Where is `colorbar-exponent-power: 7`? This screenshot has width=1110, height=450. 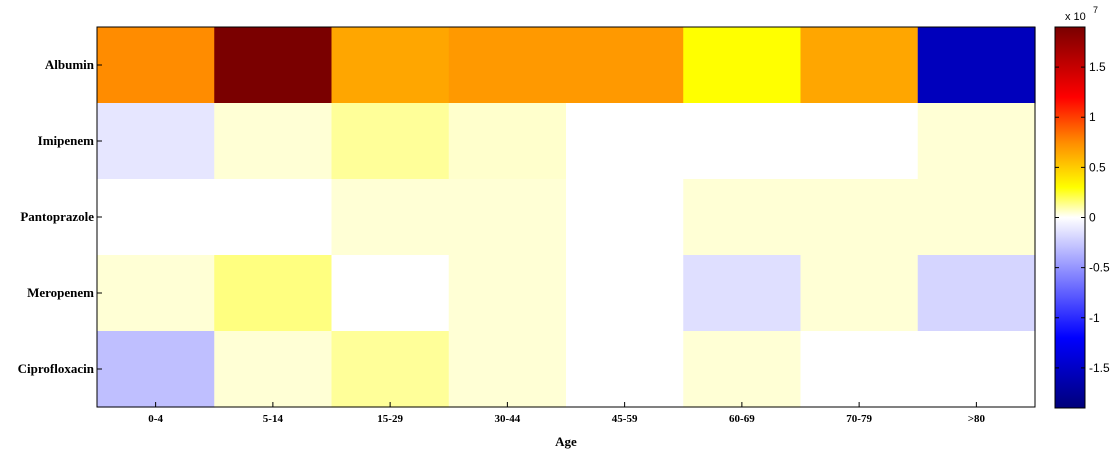 colorbar-exponent-power: 7 is located at coordinates (1095, 10).